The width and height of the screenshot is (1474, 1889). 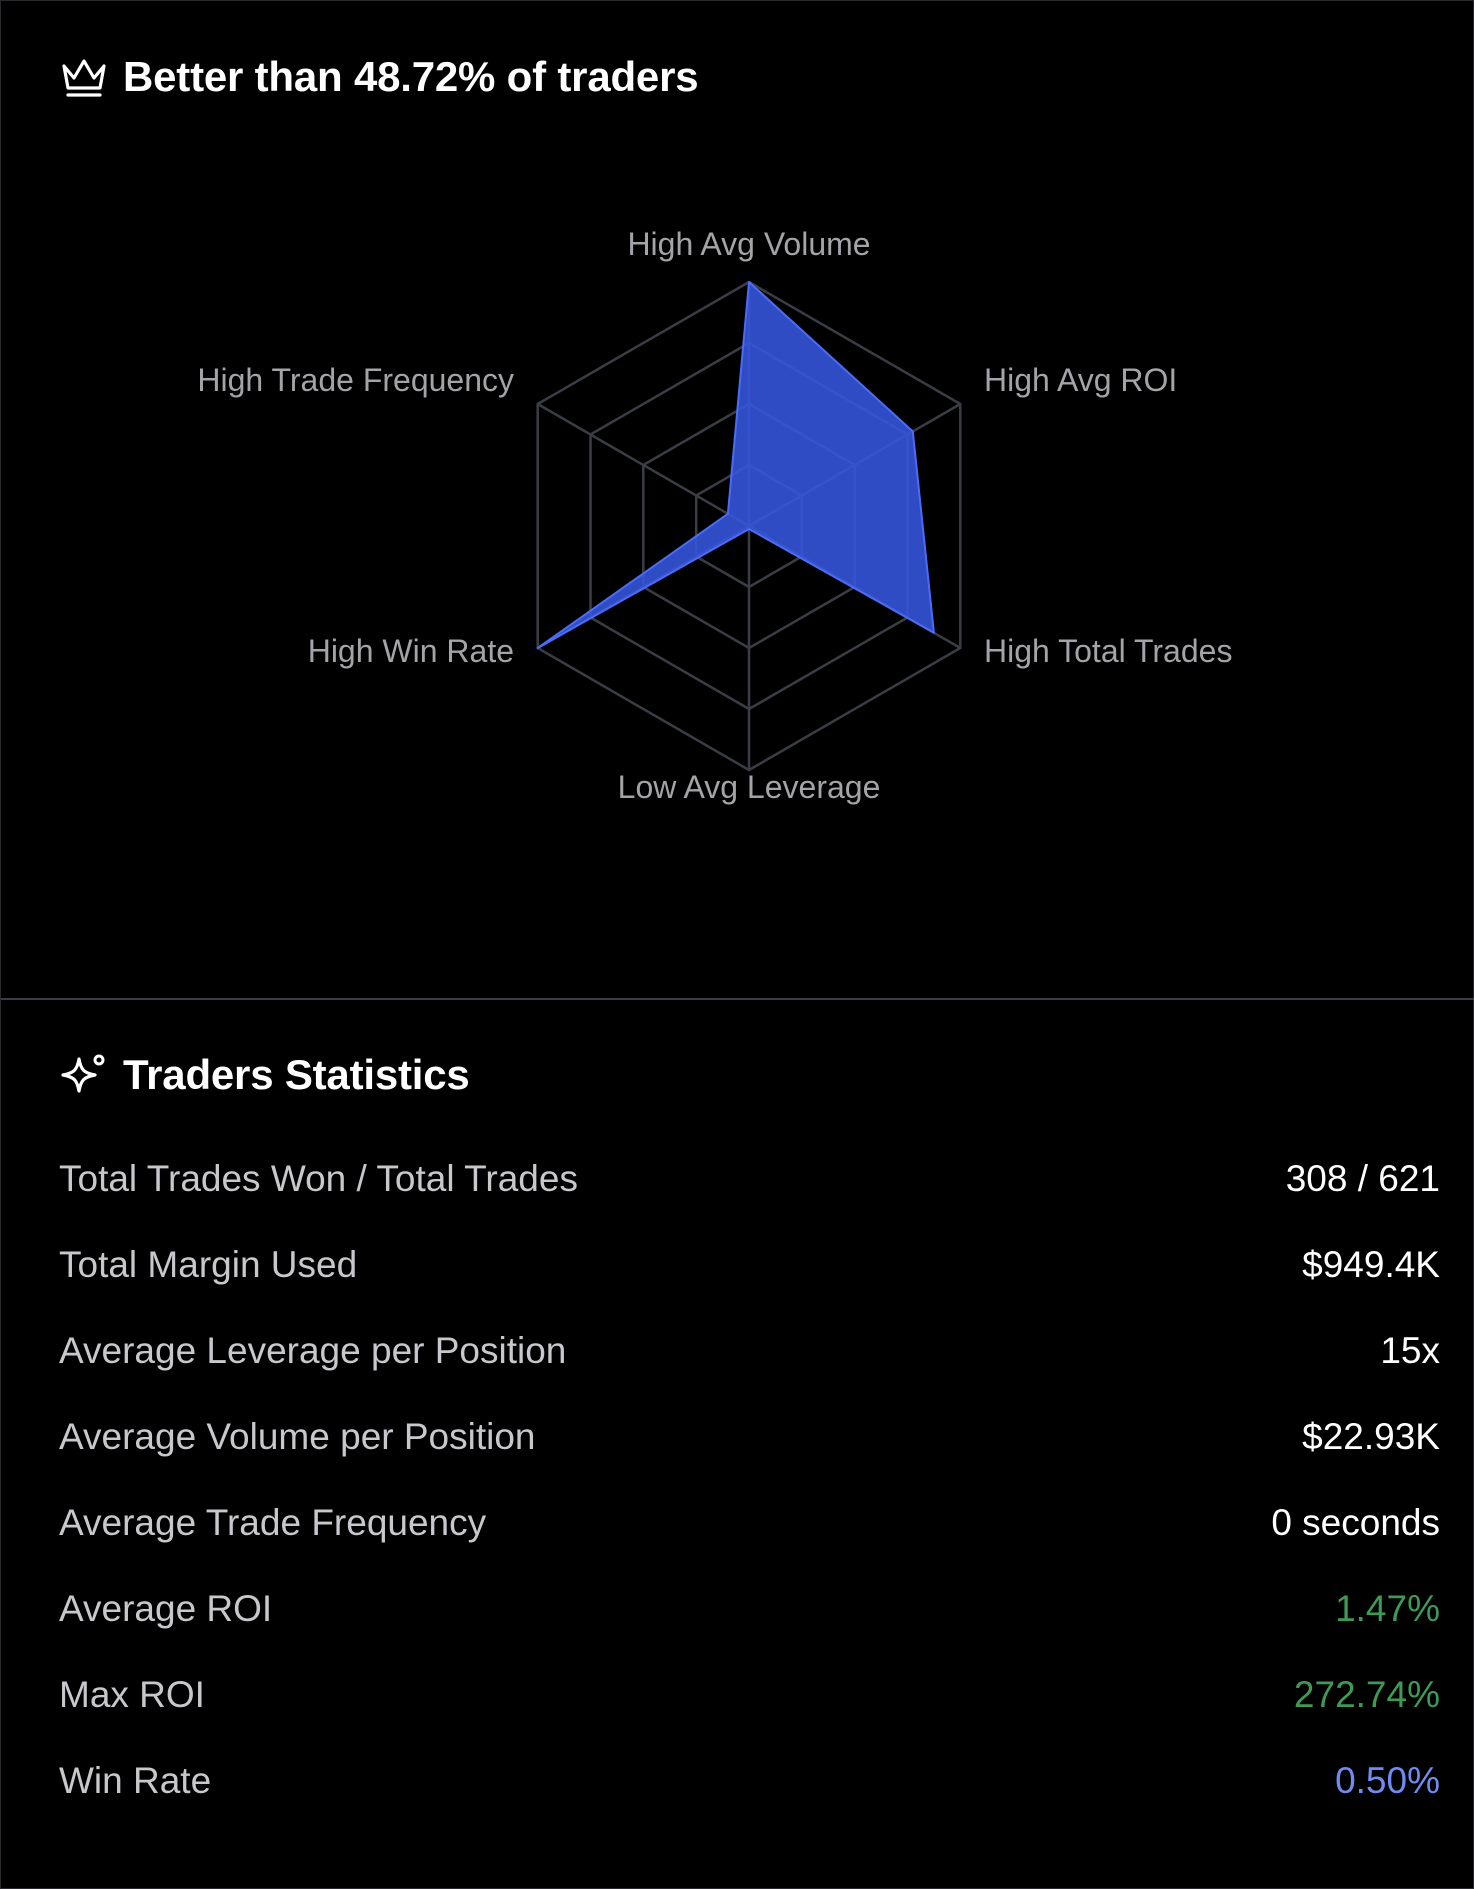 I want to click on stat-value: $949.4K, so click(x=1371, y=1264).